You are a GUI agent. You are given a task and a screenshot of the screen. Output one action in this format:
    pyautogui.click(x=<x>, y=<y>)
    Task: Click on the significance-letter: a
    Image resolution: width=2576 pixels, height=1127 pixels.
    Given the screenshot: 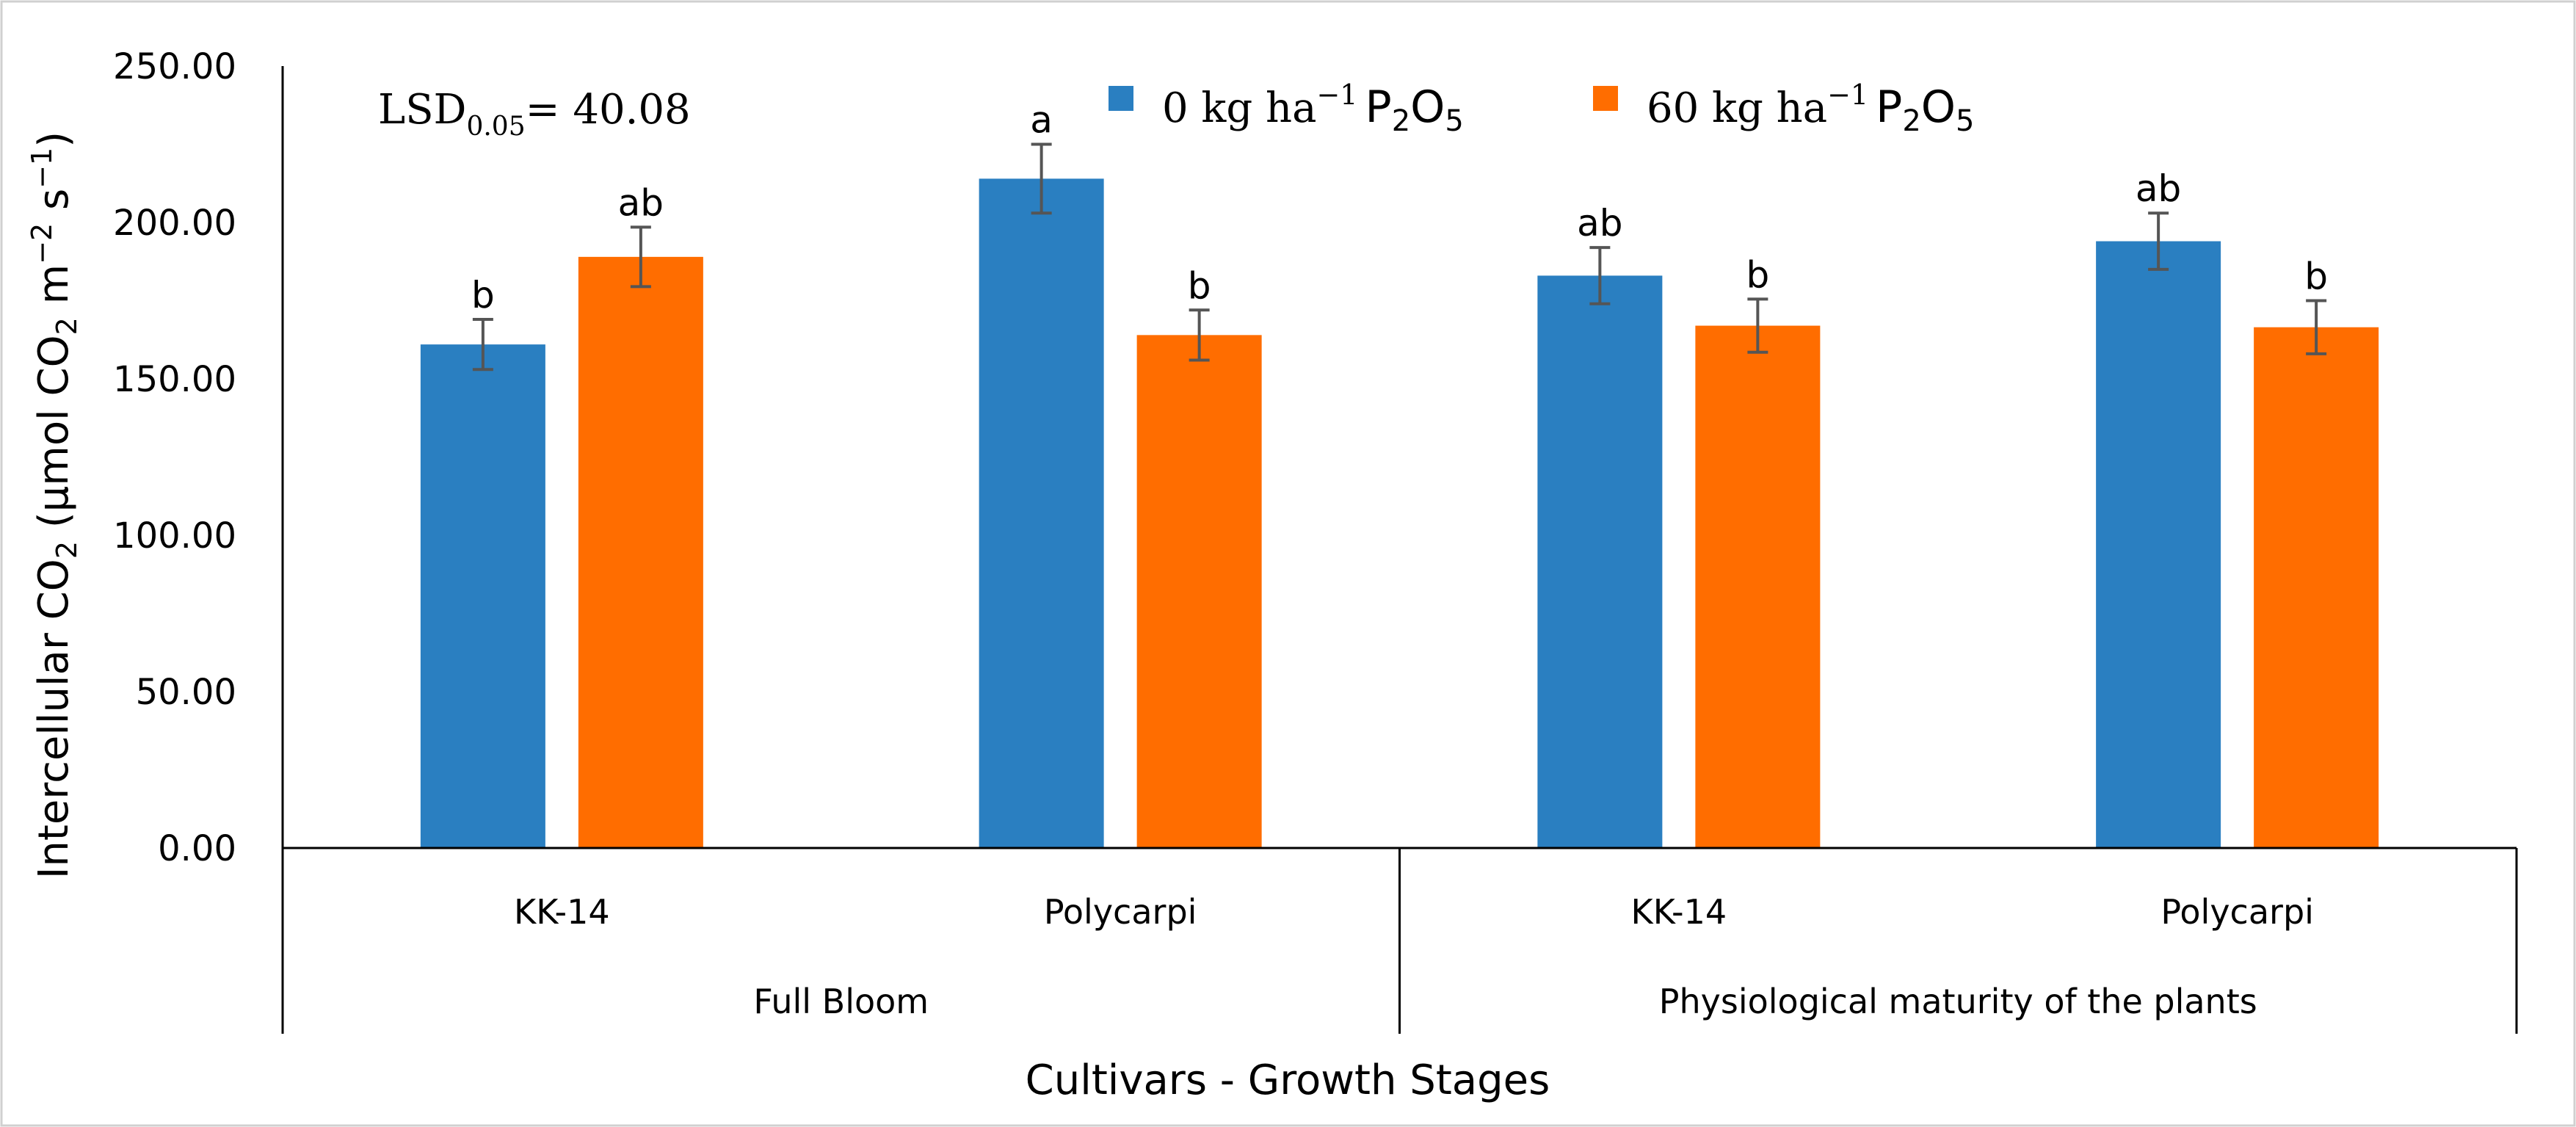 What is the action you would take?
    pyautogui.click(x=1041, y=120)
    